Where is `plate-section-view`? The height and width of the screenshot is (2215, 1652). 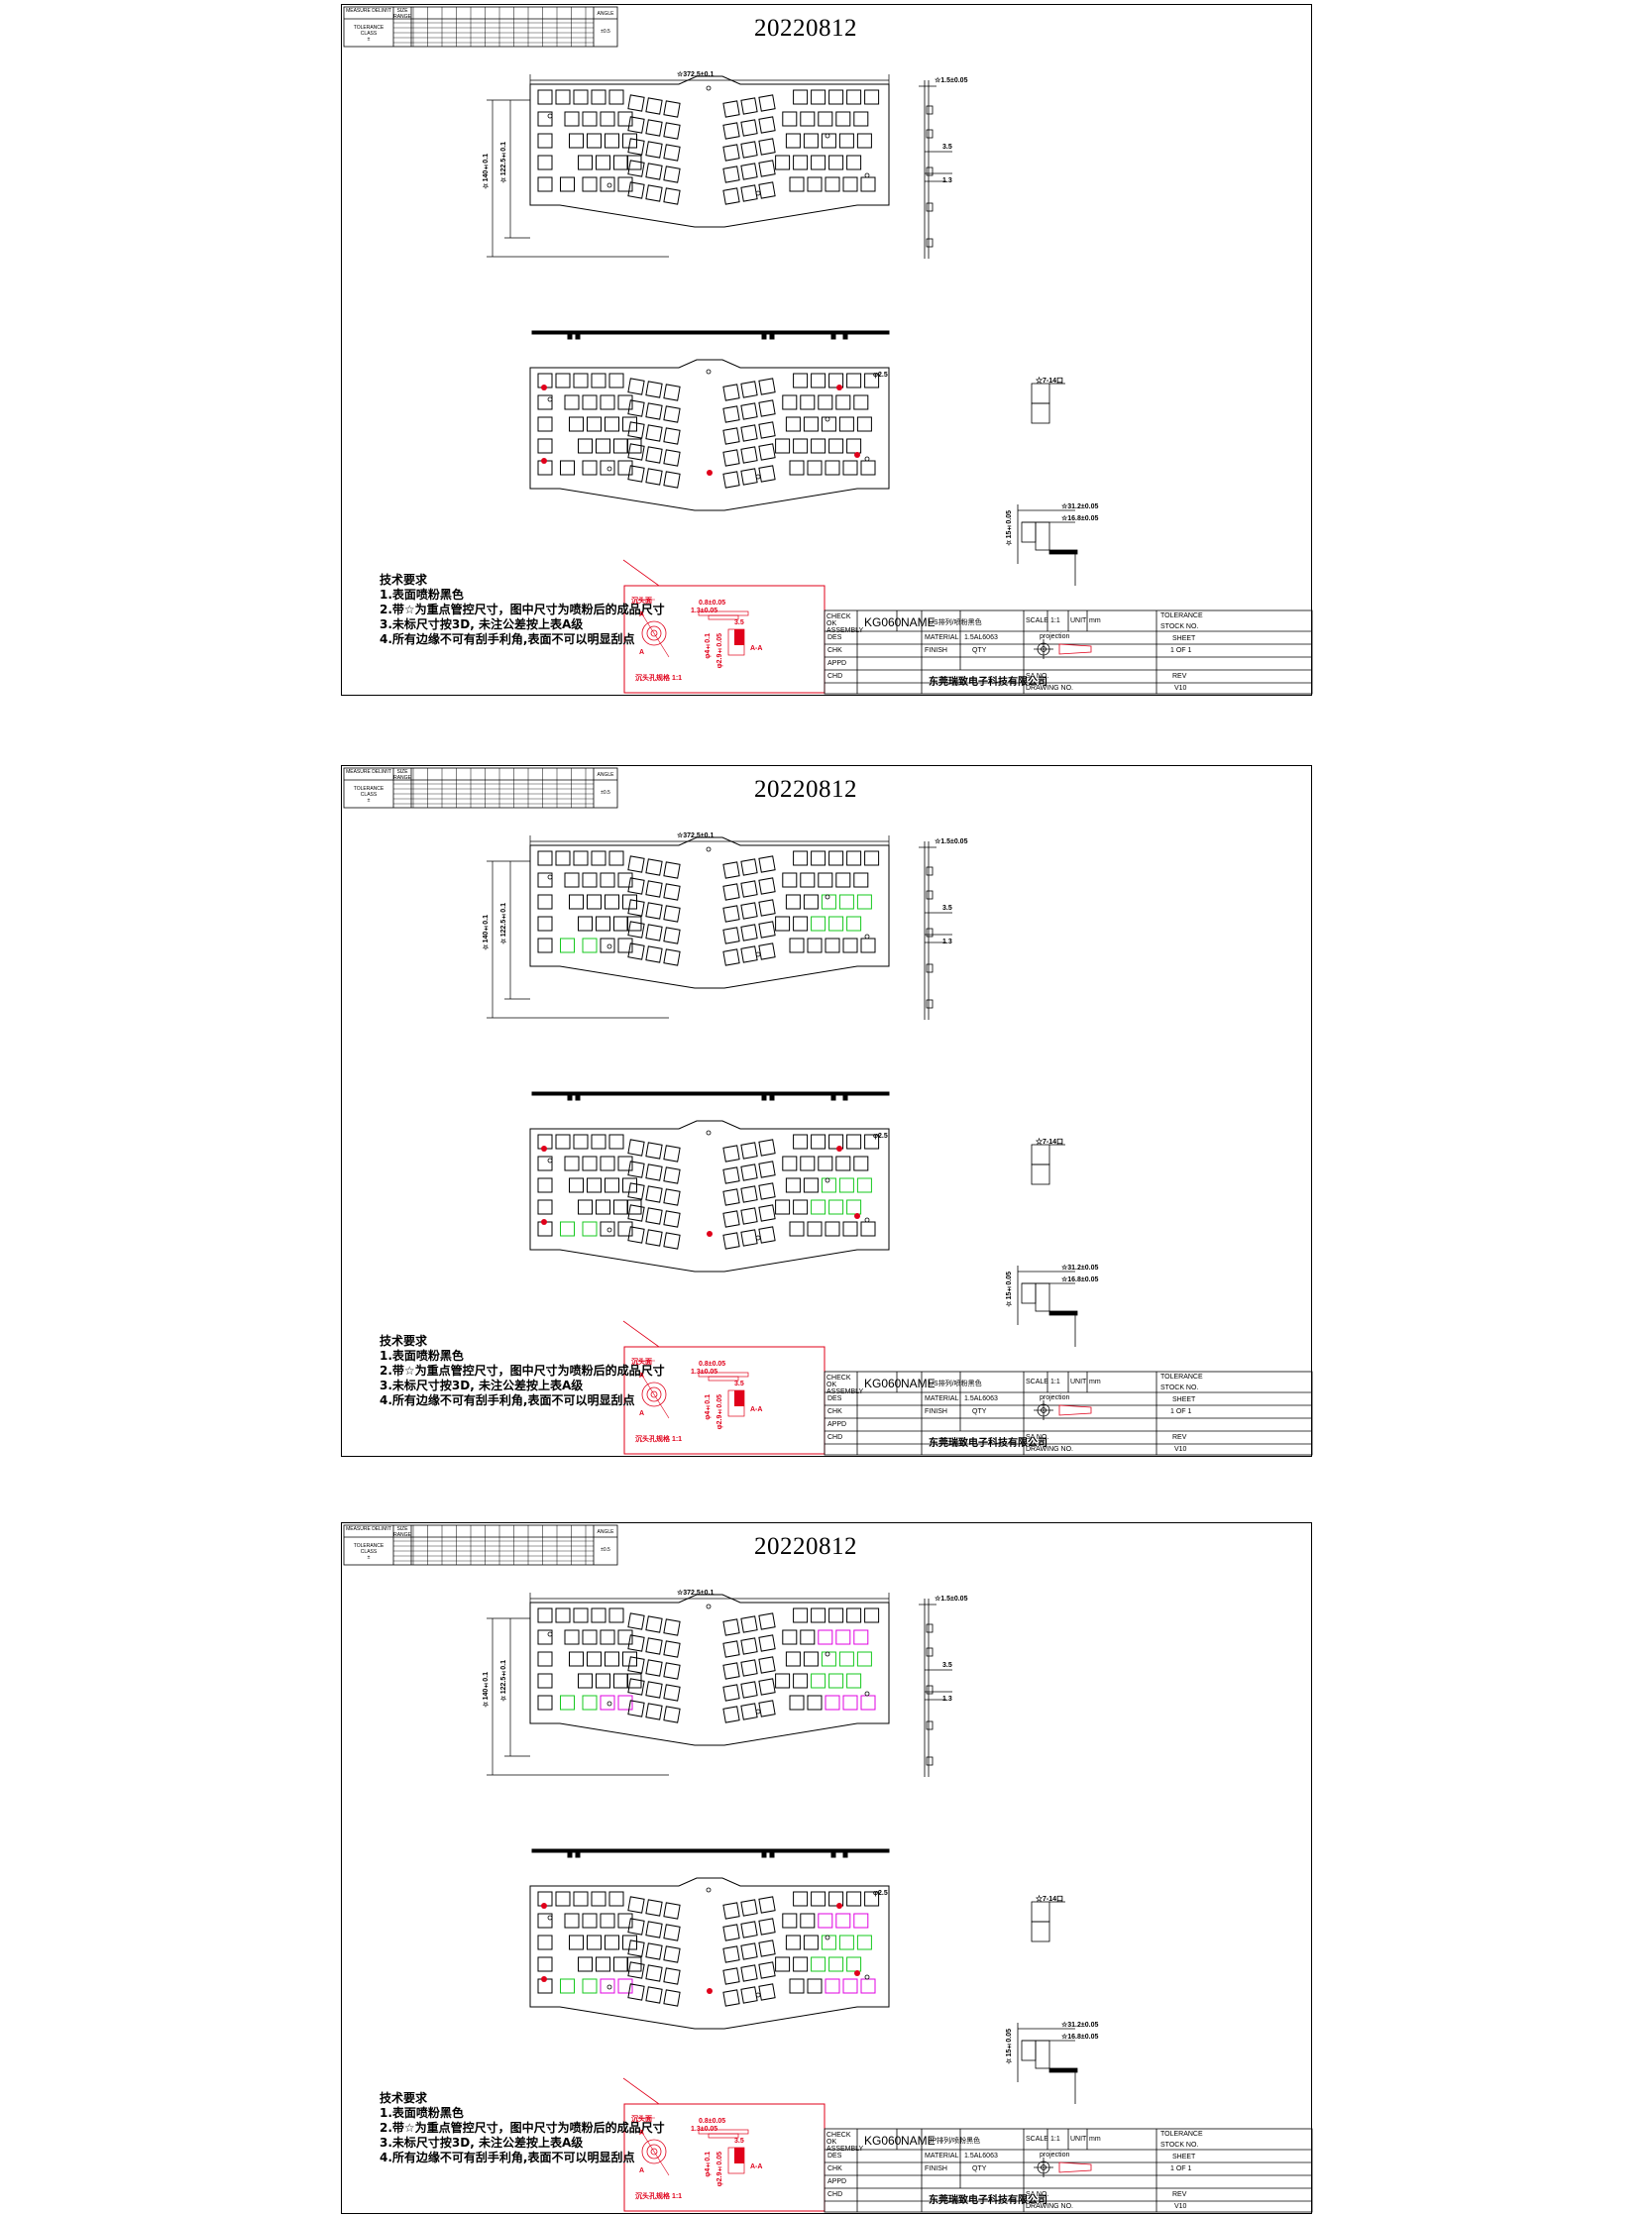 plate-section-view is located at coordinates (935, 1688).